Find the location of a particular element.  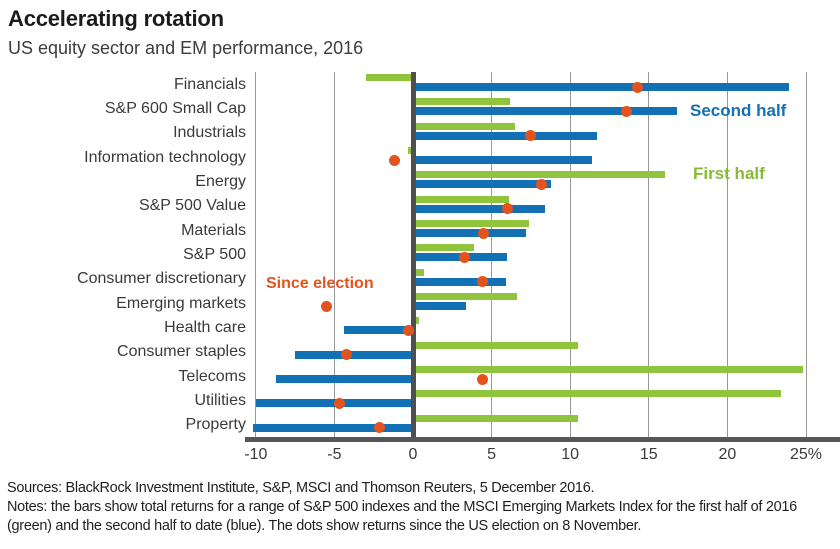

legend-first-half: First half is located at coordinates (729, 173).